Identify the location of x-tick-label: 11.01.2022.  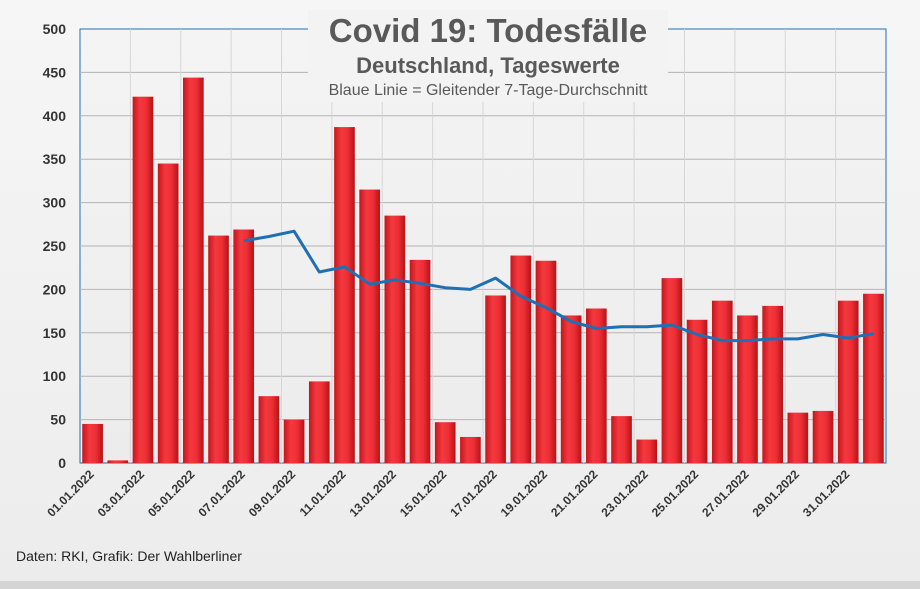
(323, 493).